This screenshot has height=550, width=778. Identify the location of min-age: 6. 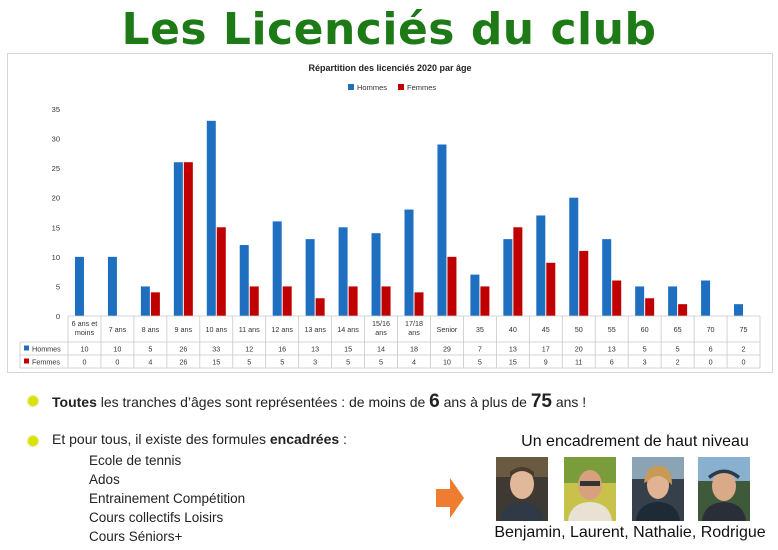
(434, 401).